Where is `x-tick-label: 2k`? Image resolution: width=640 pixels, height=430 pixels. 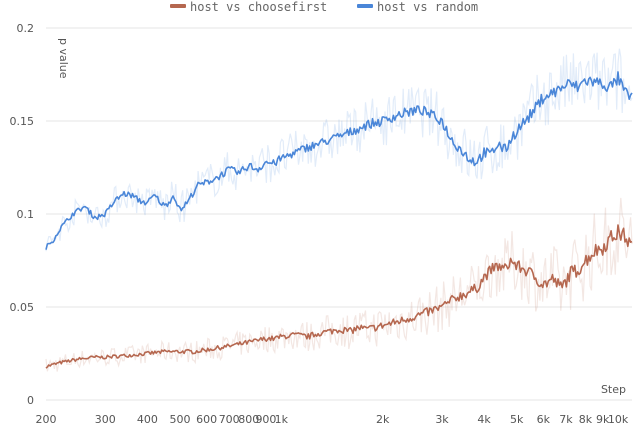
x-tick-label: 2k is located at coordinates (383, 419).